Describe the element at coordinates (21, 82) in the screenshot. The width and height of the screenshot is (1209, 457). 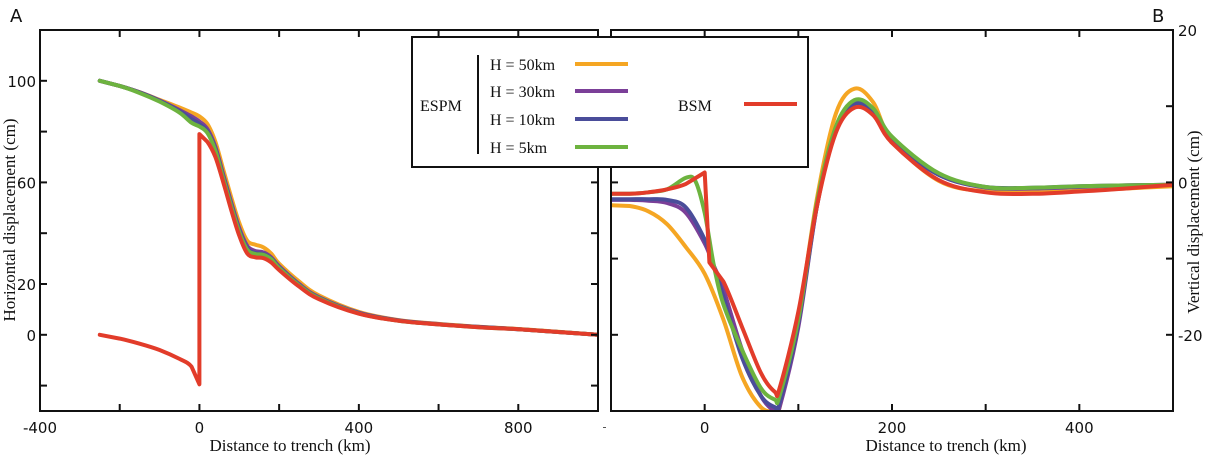
I see `y-tick-label: 100` at that location.